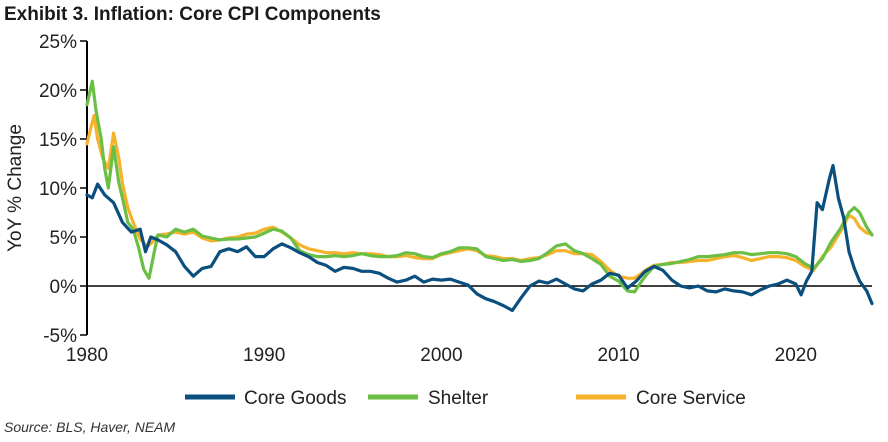  I want to click on x-tick-label: 2010, so click(618, 355).